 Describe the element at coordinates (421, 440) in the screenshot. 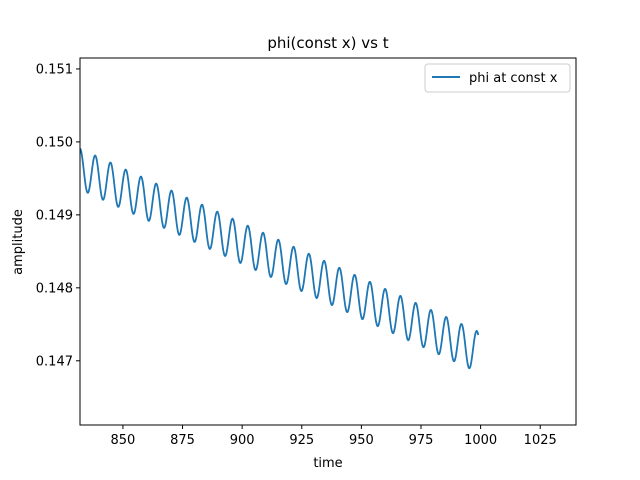

I see `x-tick-label: 975` at that location.